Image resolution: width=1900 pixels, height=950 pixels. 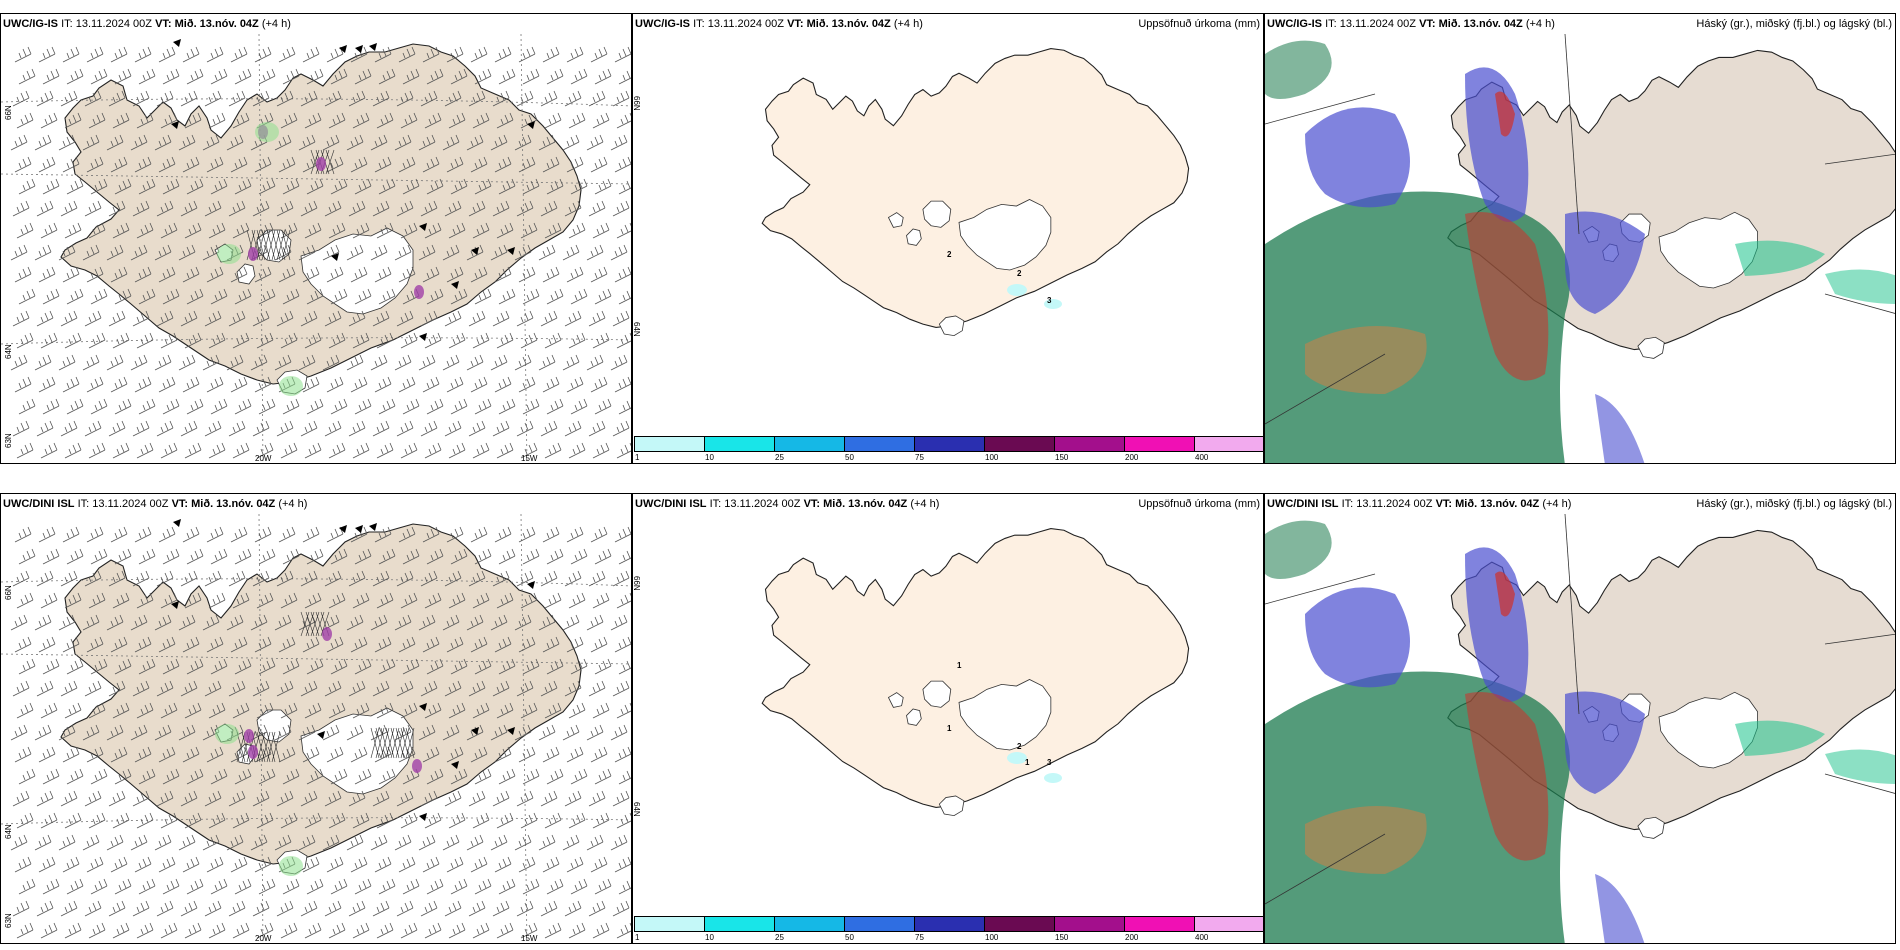 What do you see at coordinates (249, 736) in the screenshot?
I see `precip-spot` at bounding box center [249, 736].